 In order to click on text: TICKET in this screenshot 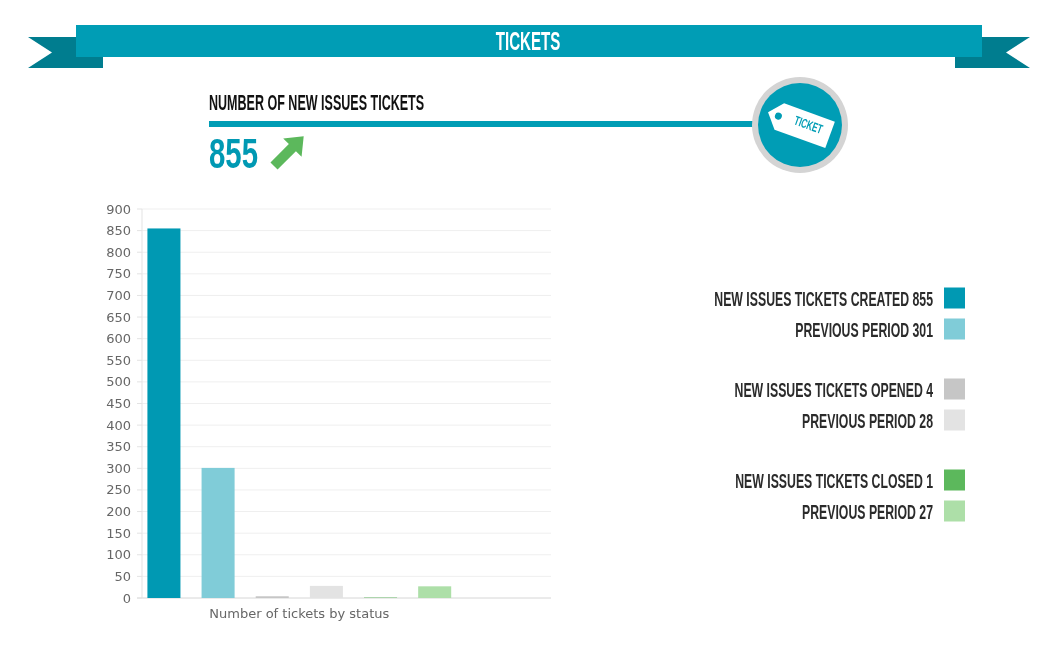, I will do `click(809, 124)`.